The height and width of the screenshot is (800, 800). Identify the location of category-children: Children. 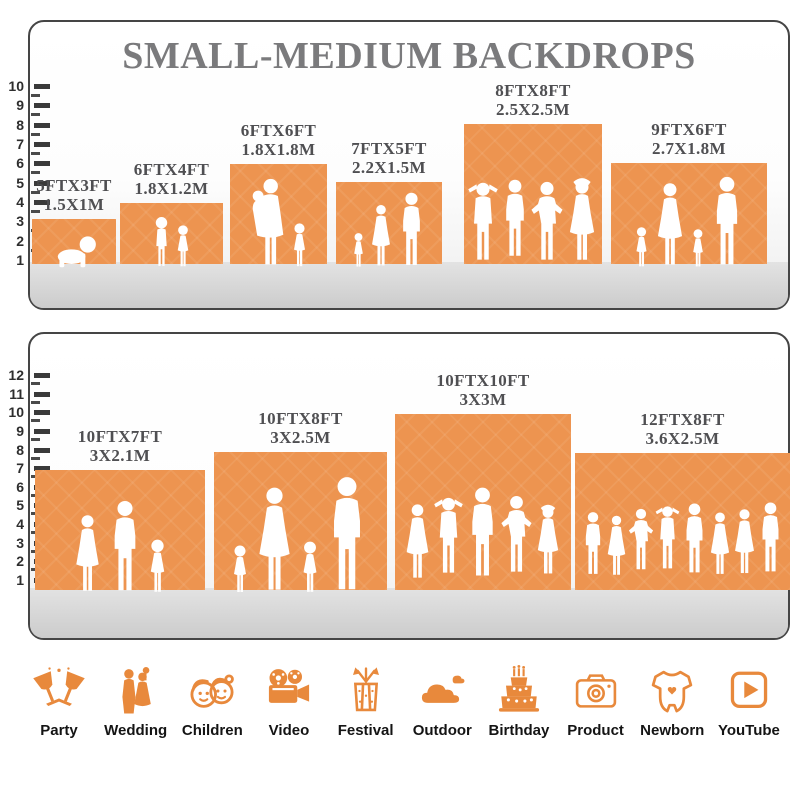
(212, 701).